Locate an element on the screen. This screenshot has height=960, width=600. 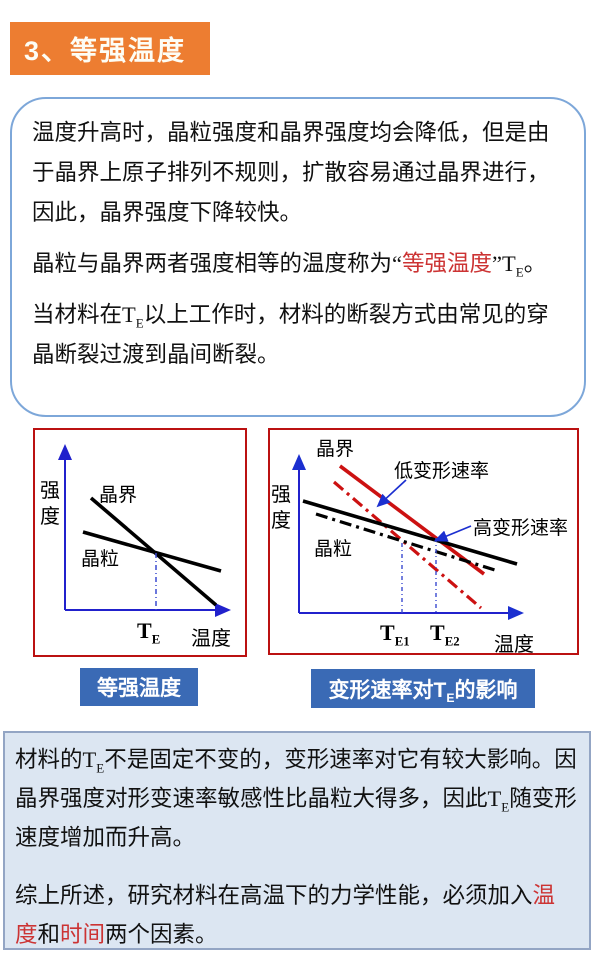
chart-deformation-rate-effect: 晶界 低变形速率 高变形速率 晶粒 强度 TE1 TE2 温度 is located at coordinates (423, 542).